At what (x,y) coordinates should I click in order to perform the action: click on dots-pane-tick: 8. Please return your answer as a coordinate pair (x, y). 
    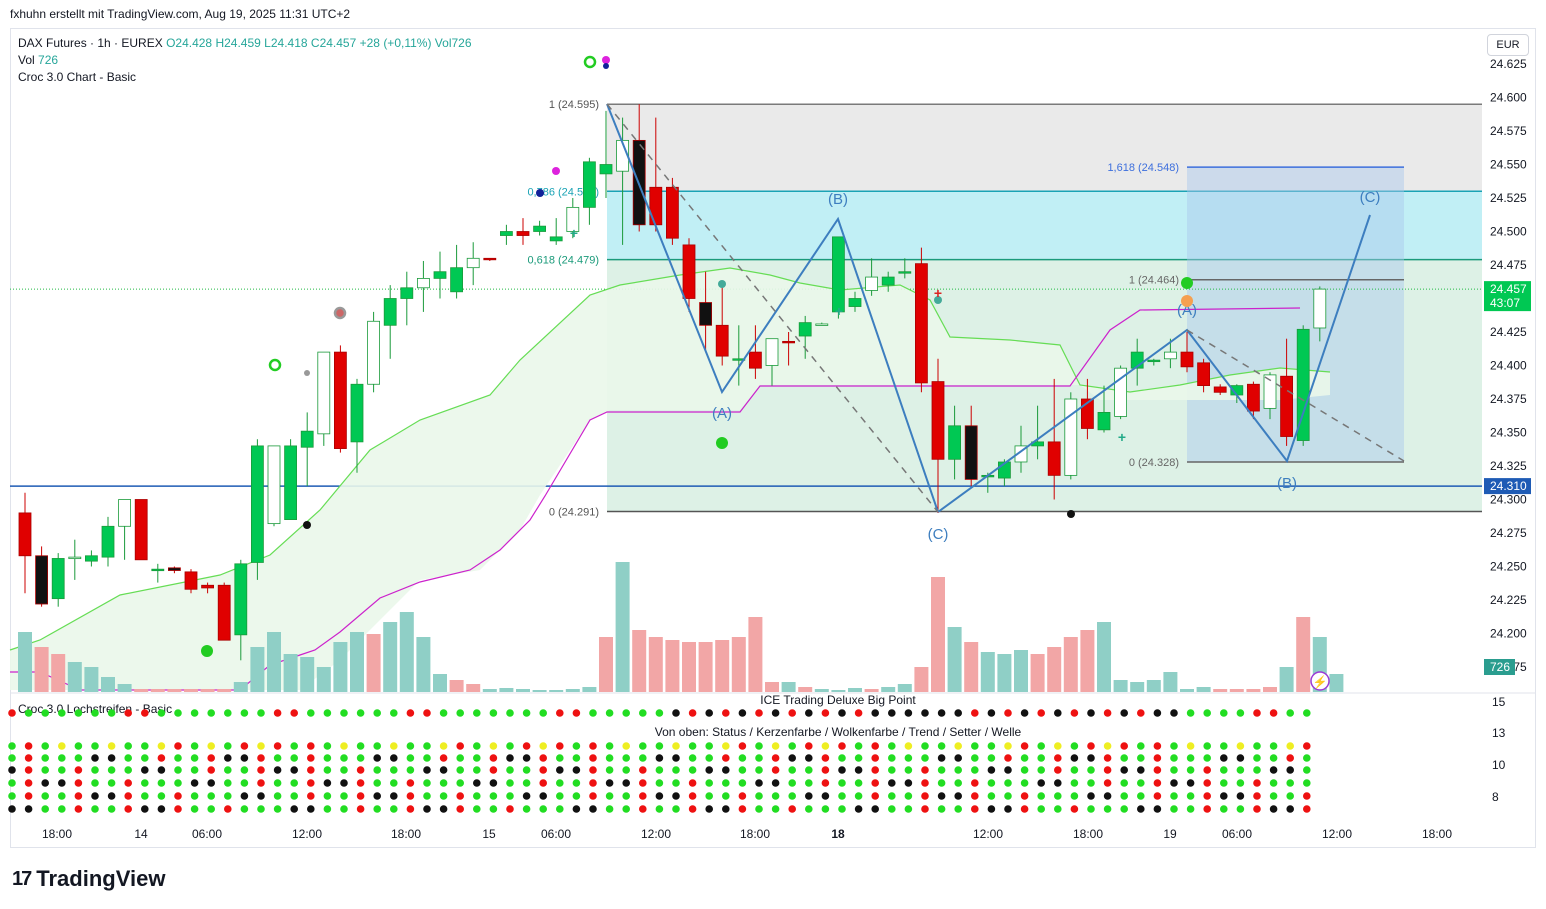
    Looking at the image, I should click on (1495, 797).